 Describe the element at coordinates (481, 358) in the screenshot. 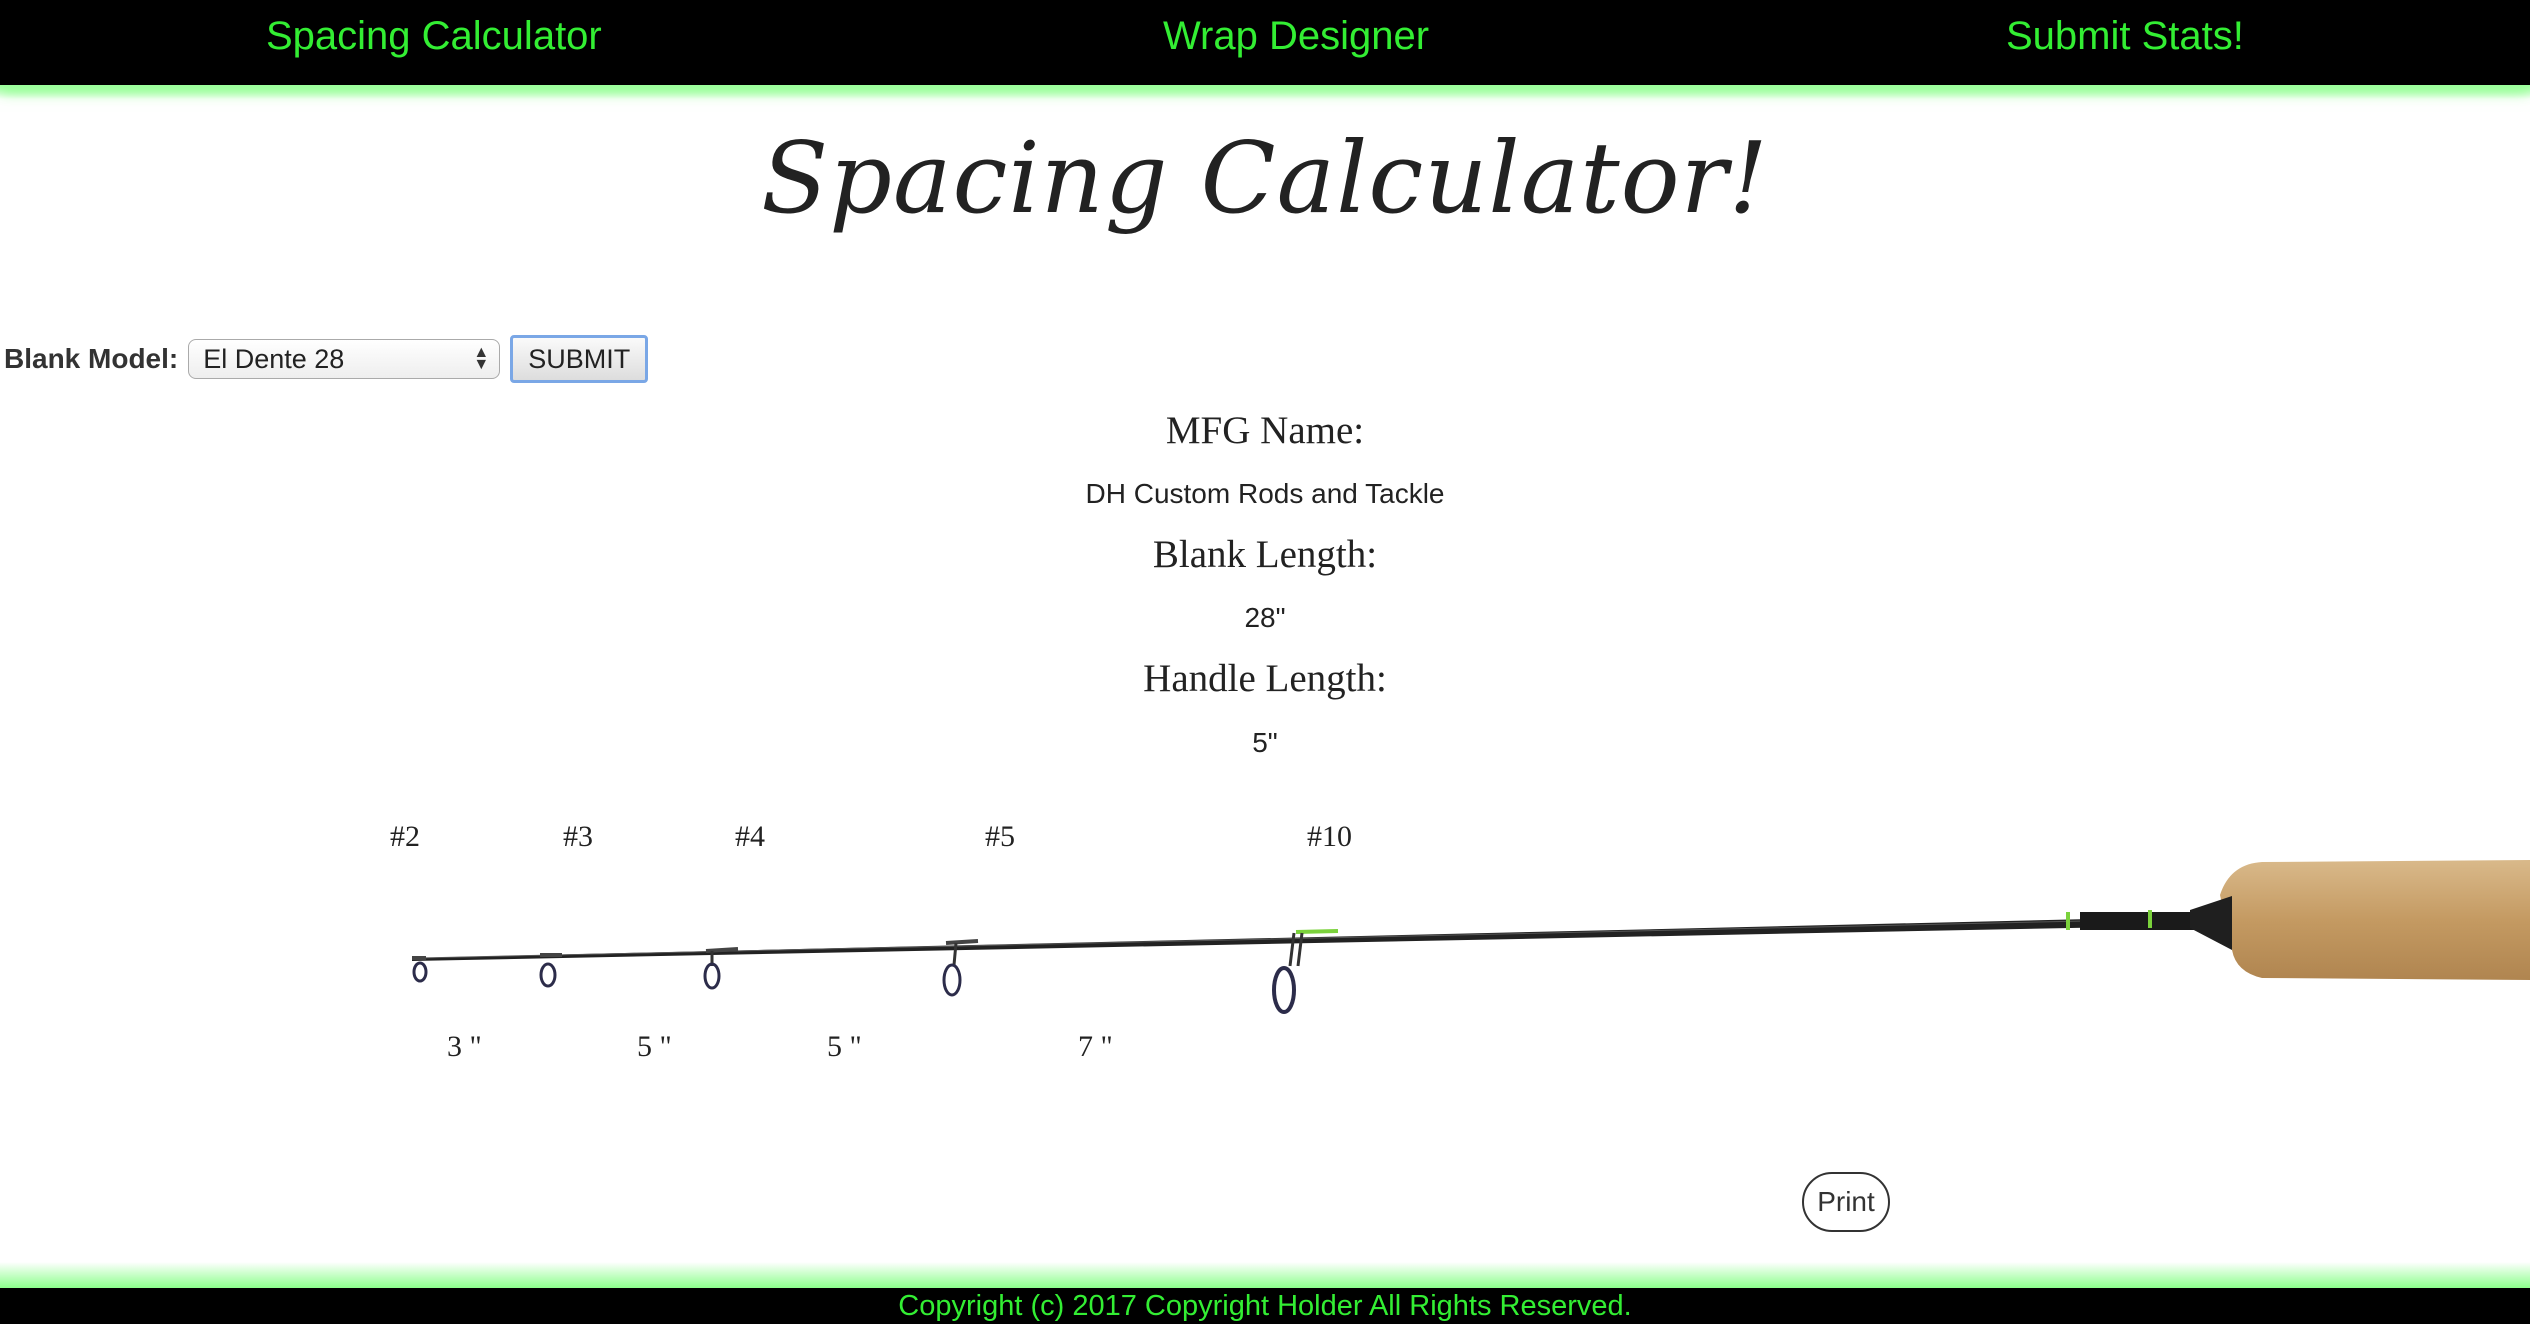

I see `select-arrows-icon: ▲ ▼` at that location.